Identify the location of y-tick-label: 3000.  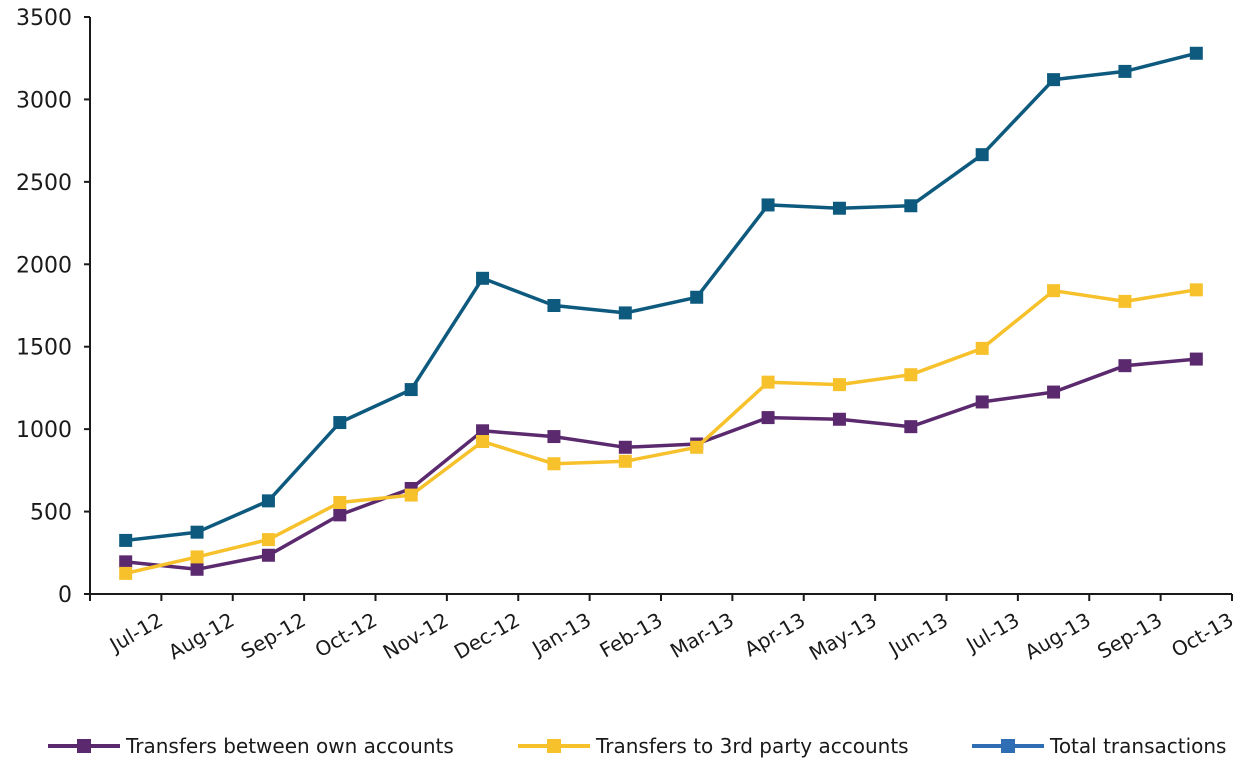
(44, 100).